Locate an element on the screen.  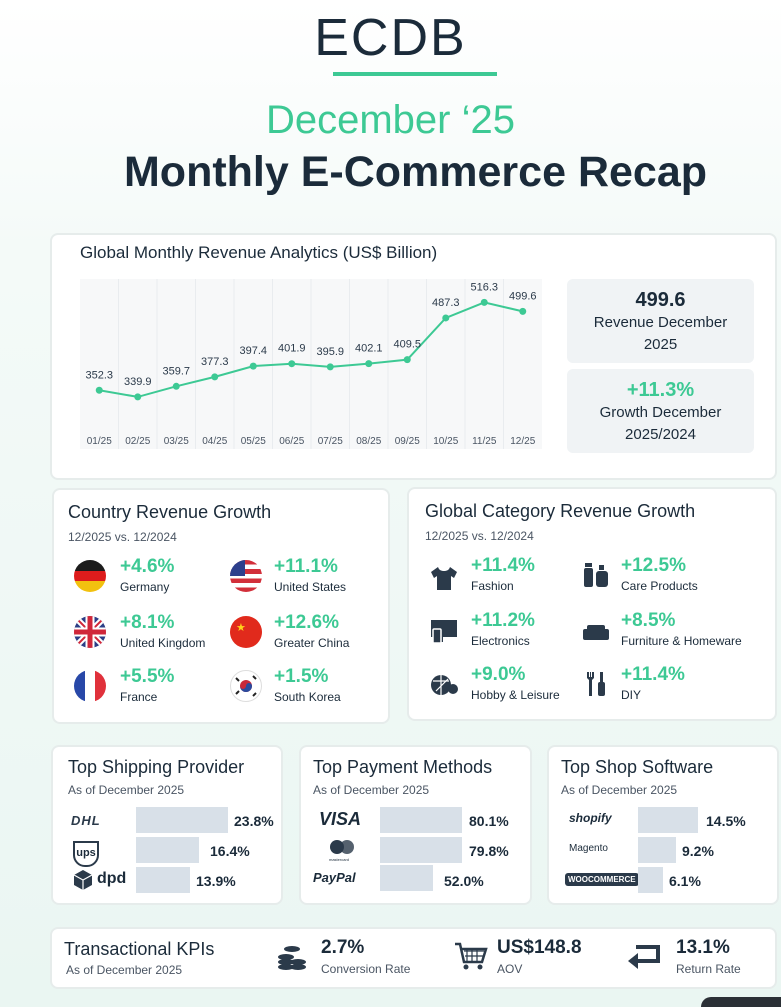
shirt-icon is located at coordinates (444, 578).